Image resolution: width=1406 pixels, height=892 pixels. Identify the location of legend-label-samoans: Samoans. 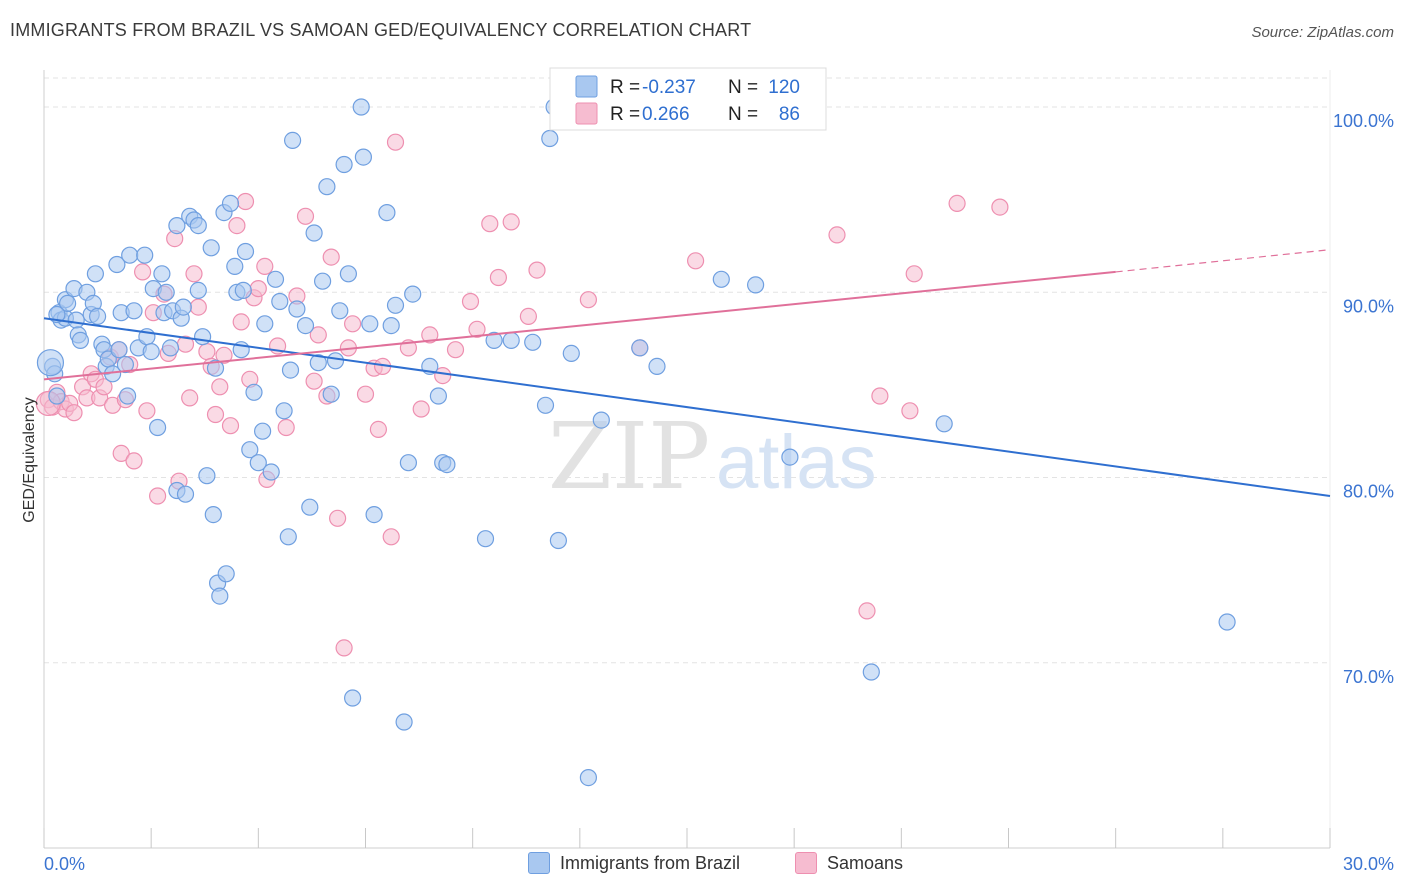
(865, 862).